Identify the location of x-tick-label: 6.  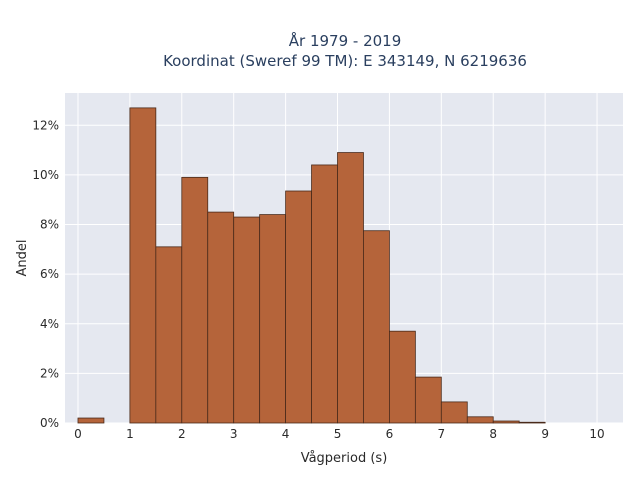
(390, 434).